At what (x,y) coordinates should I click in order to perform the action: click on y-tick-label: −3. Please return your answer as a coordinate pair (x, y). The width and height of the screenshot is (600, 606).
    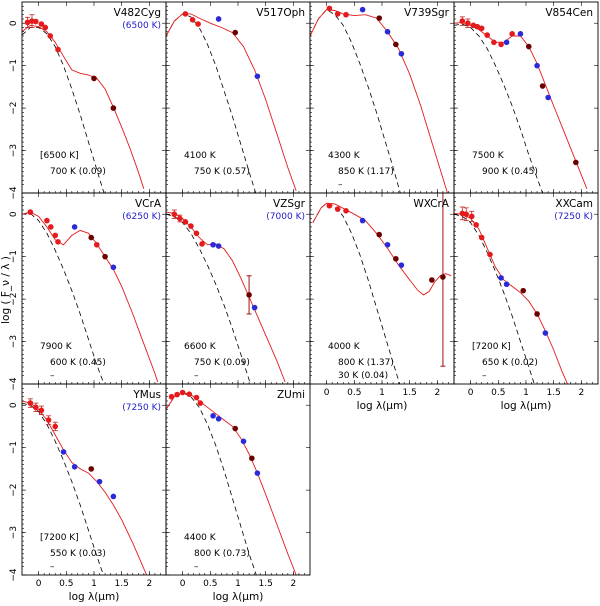
    Looking at the image, I should click on (14, 532).